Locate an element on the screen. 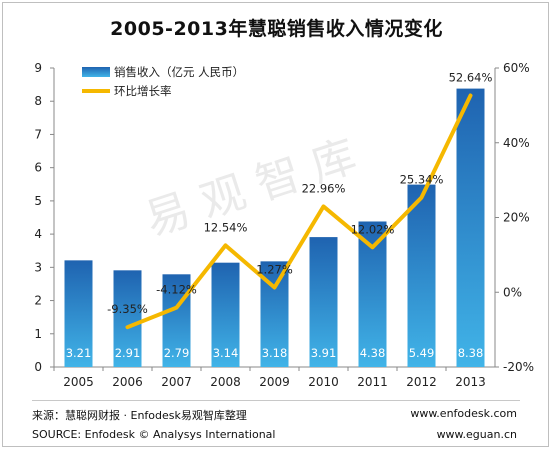 This screenshot has height=451, width=553. y-right-tick-label: 40% is located at coordinates (516, 143).